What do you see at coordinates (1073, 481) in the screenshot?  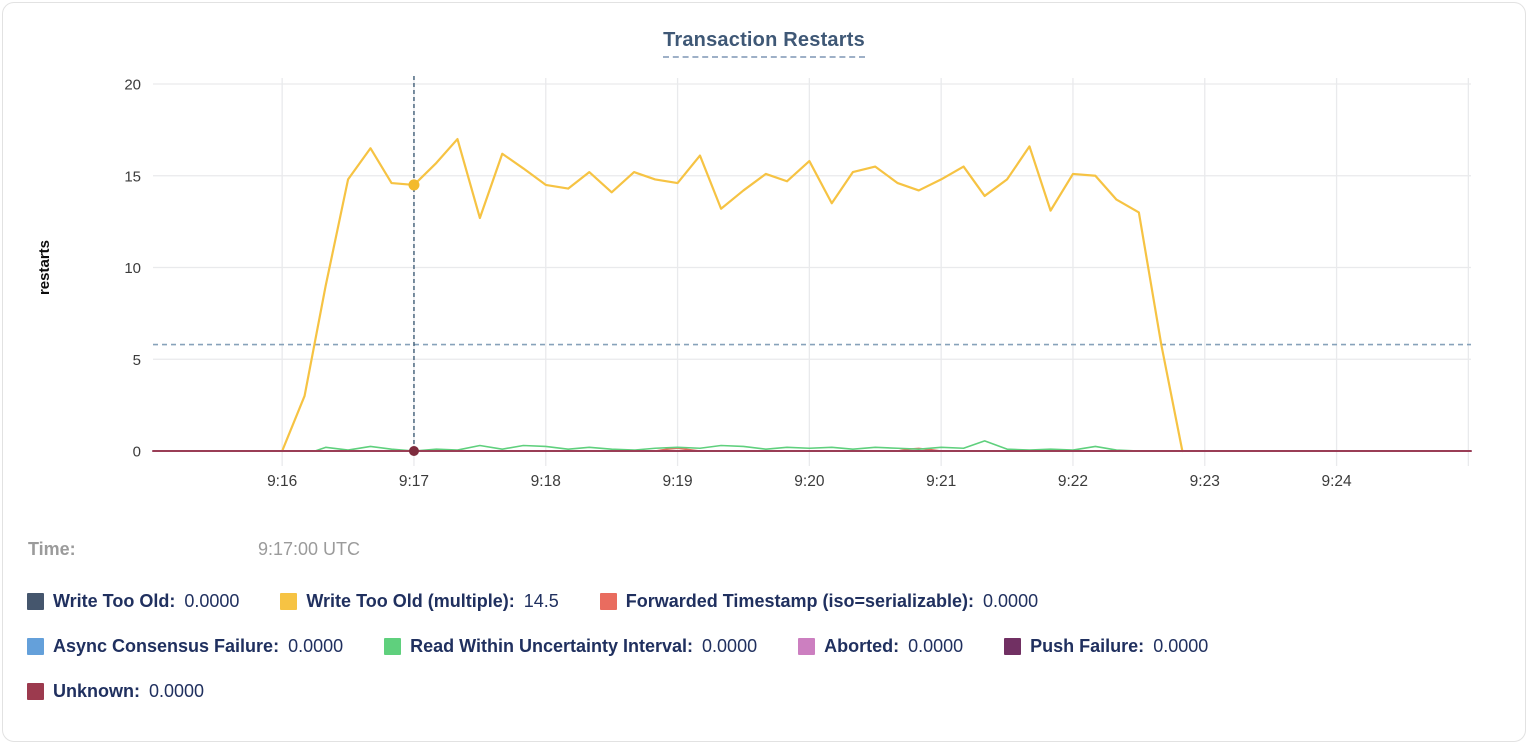 I see `x-tick-label: 9:22` at bounding box center [1073, 481].